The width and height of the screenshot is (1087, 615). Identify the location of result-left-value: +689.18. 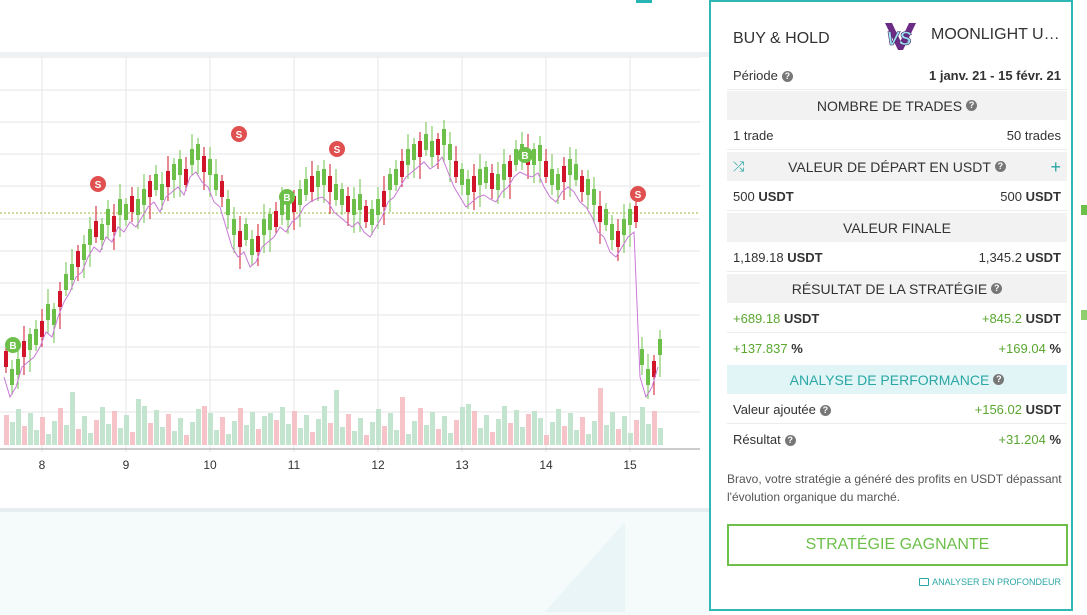
(757, 318).